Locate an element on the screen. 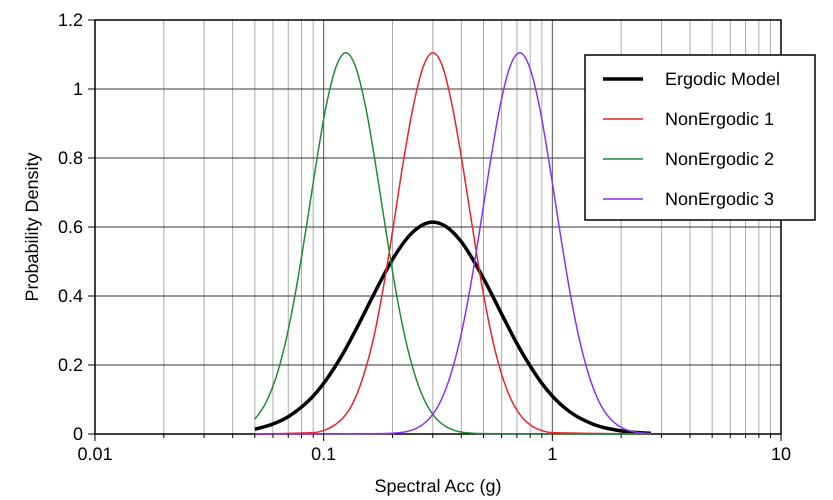 Image resolution: width=833 pixels, height=500 pixels. y-tick-label: 0 is located at coordinates (77, 434).